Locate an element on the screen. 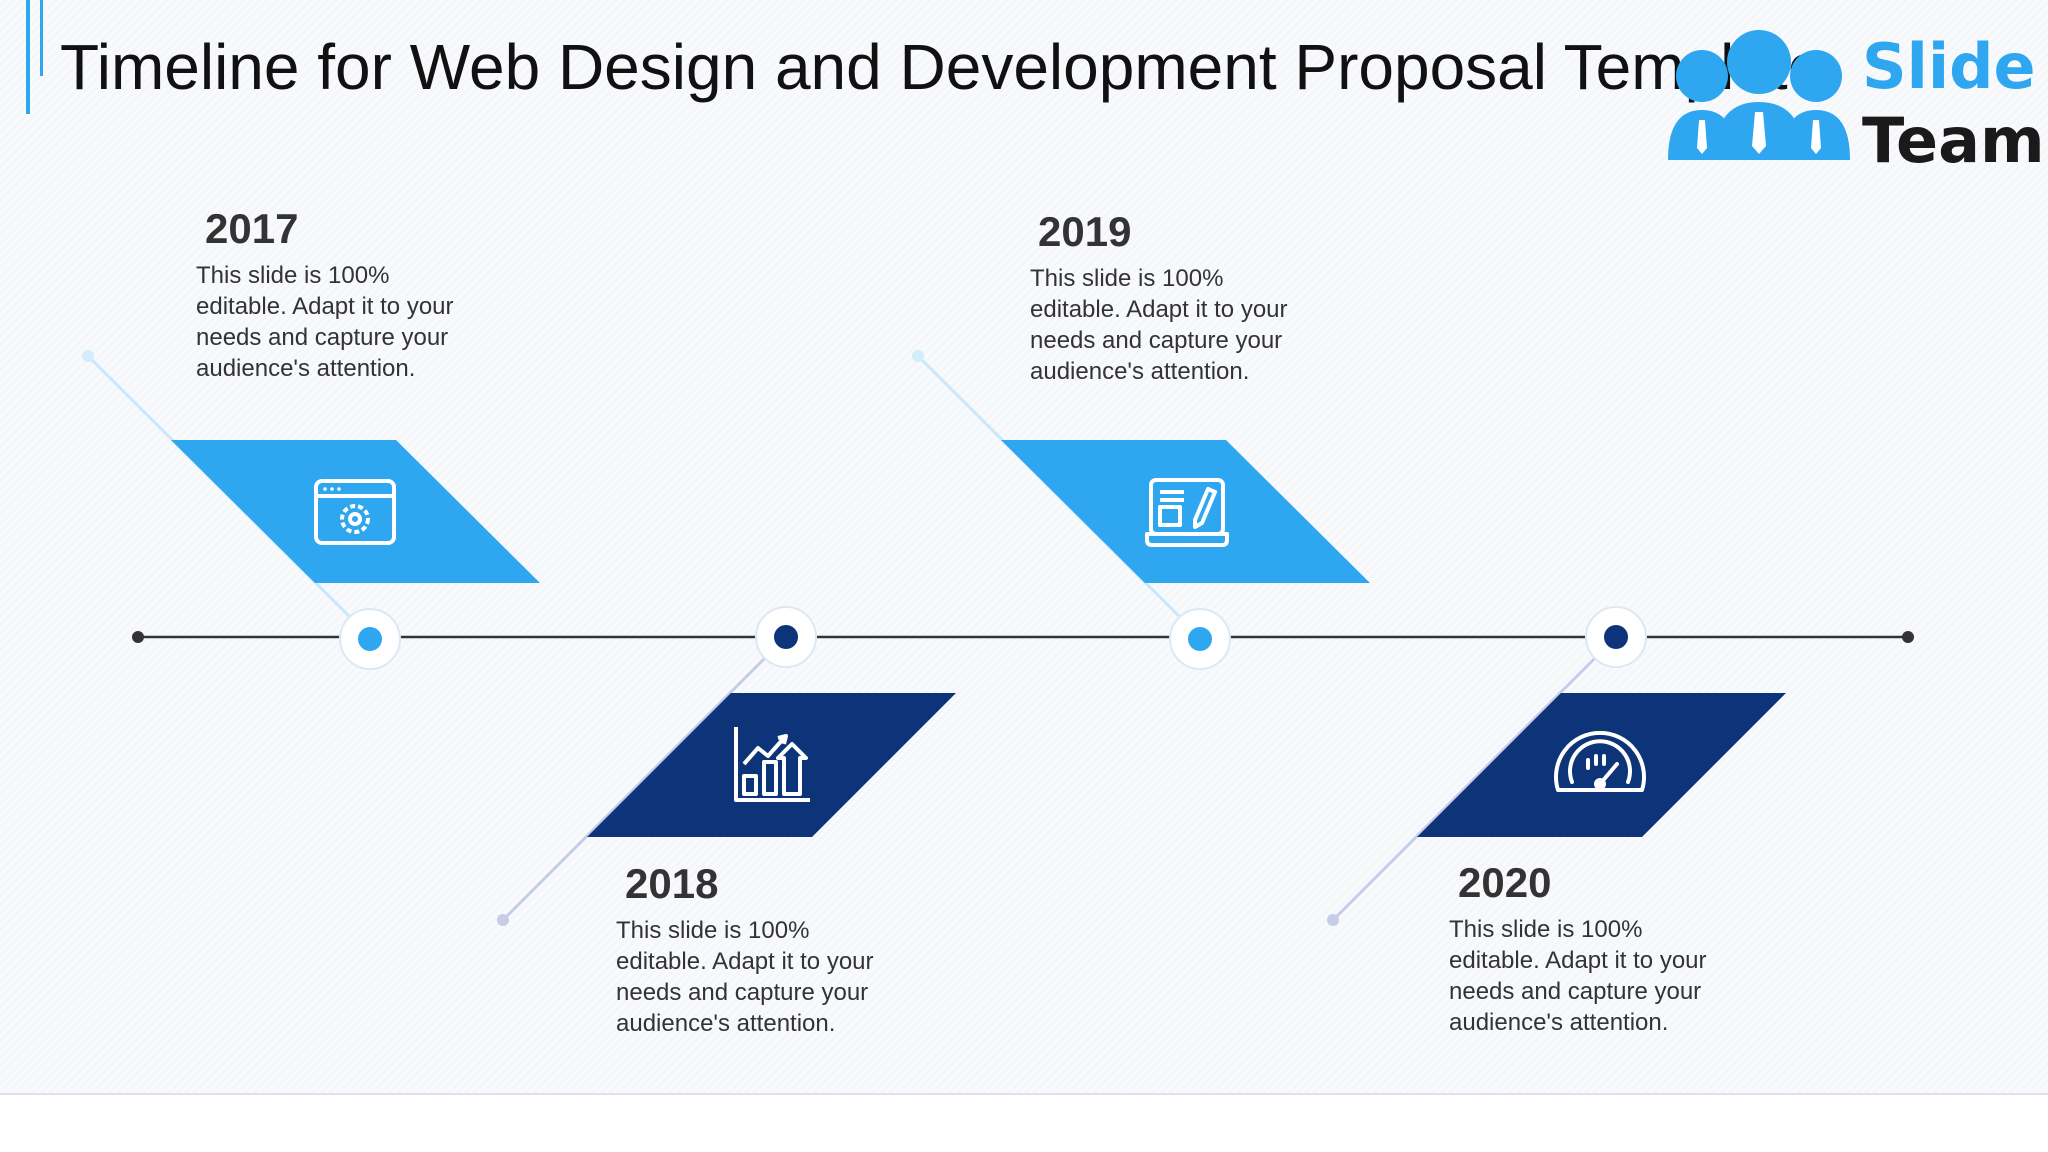  timeline-marker-2020 is located at coordinates (1616, 637).